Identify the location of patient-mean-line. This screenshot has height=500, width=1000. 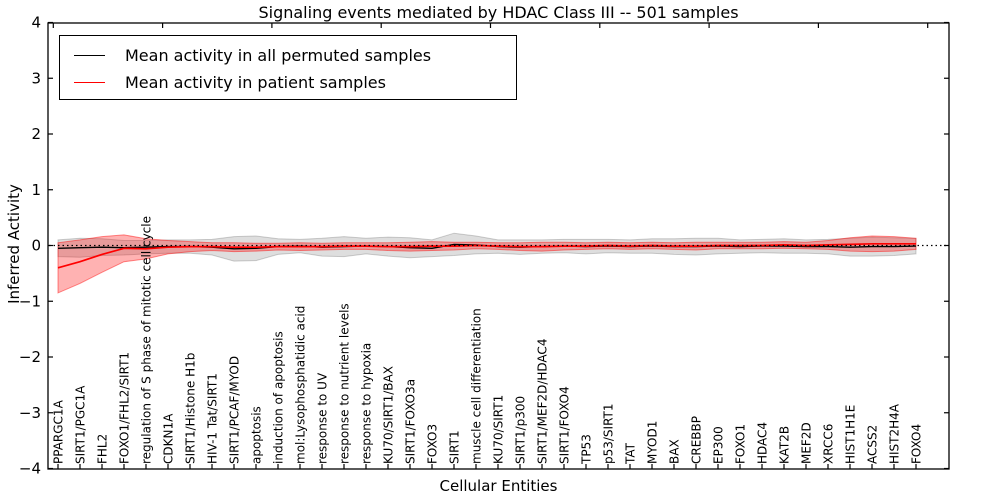
(486, 255).